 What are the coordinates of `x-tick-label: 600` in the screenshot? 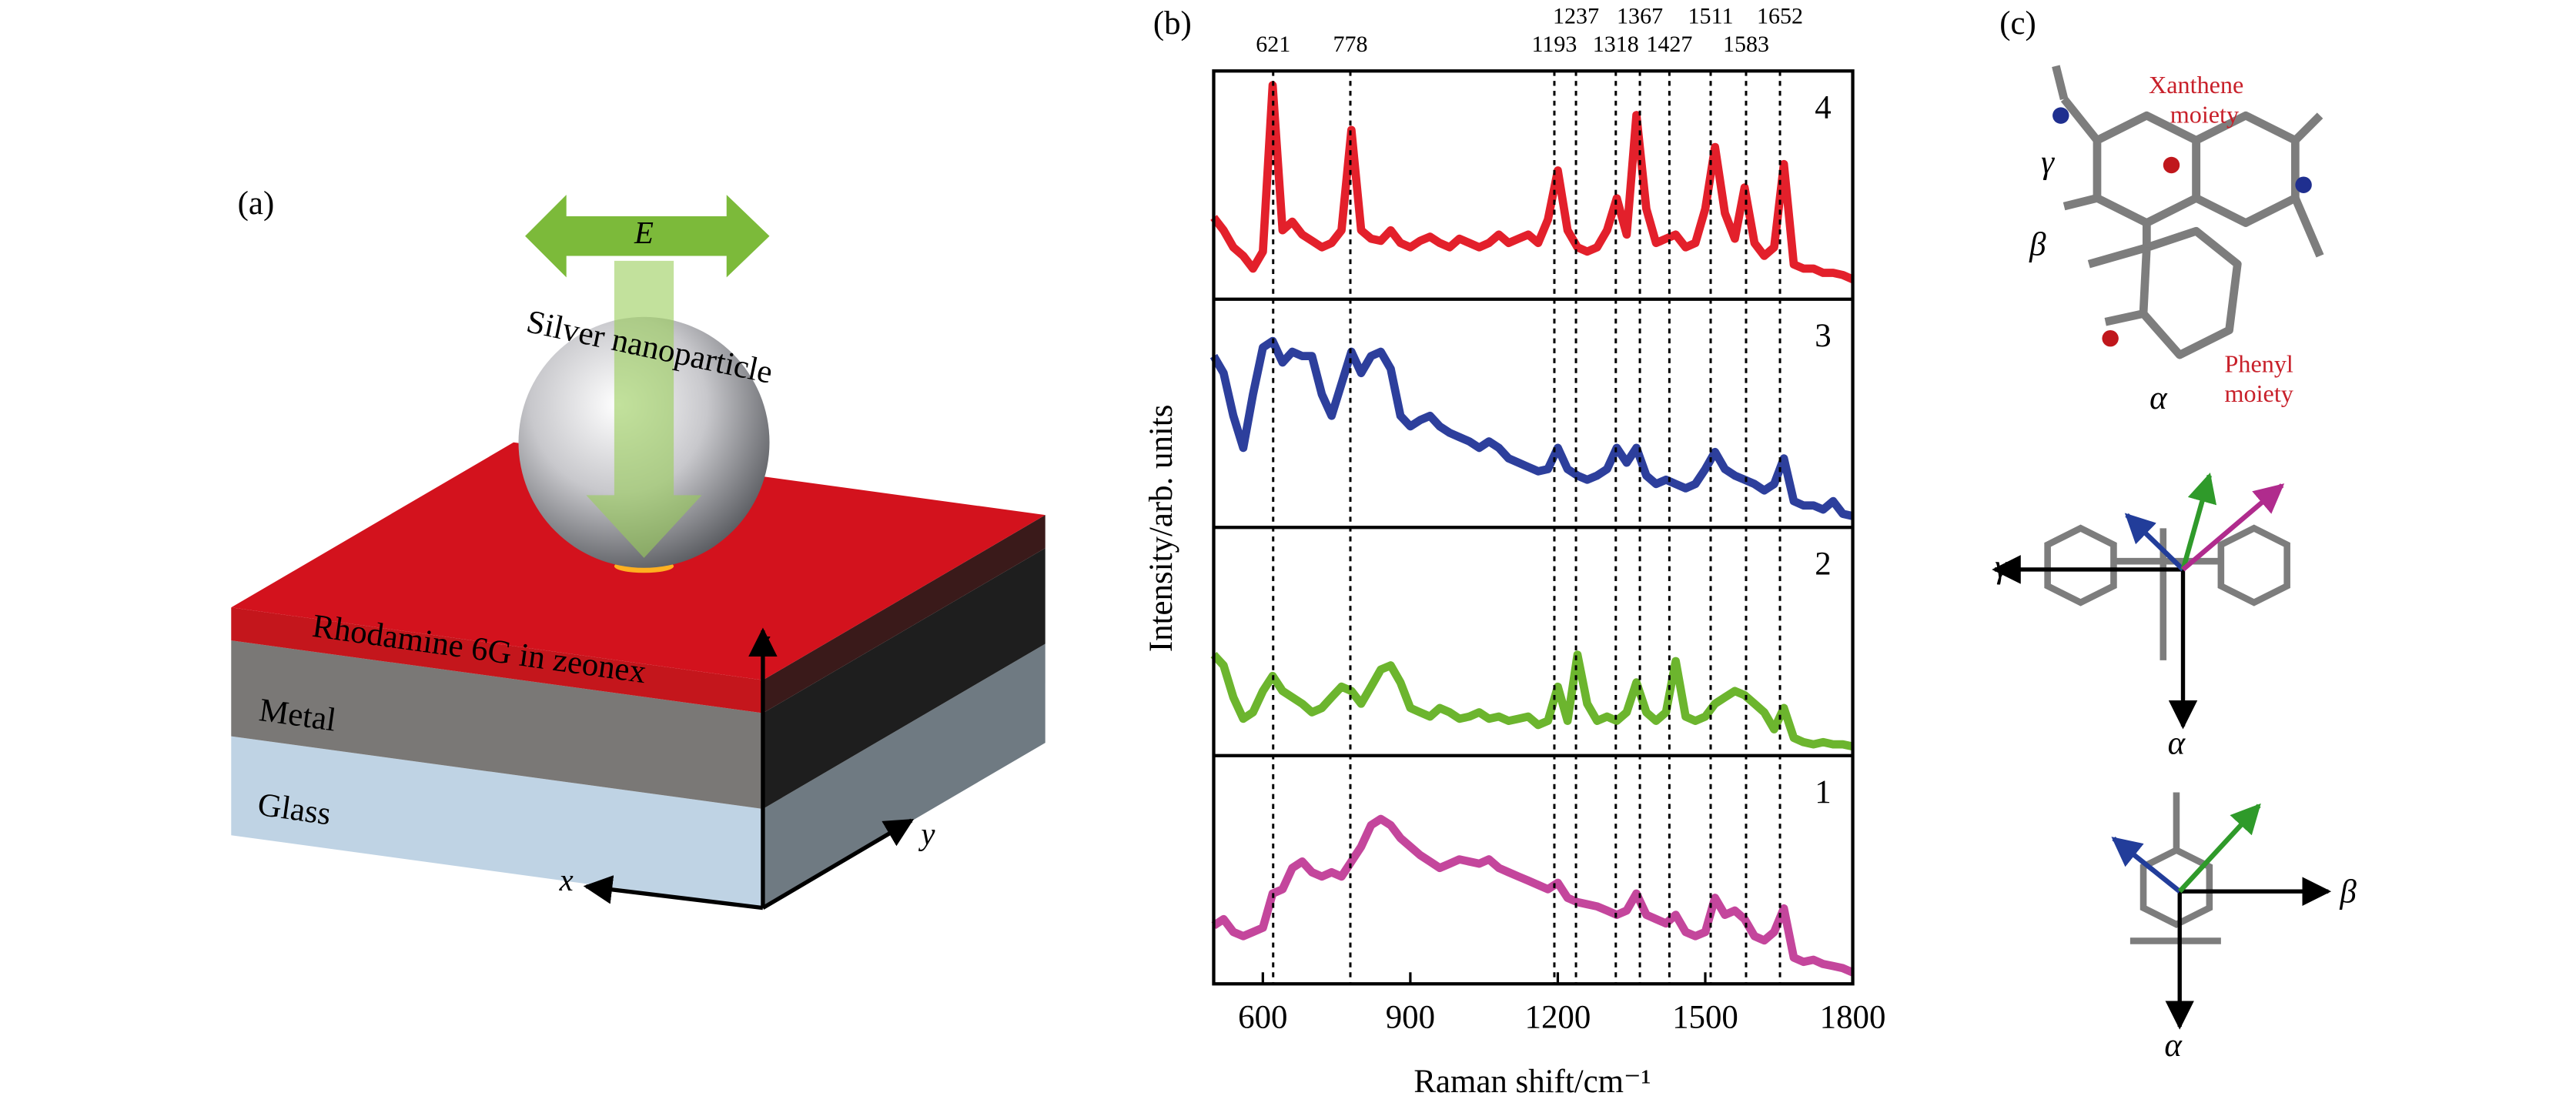 It's located at (1263, 1017).